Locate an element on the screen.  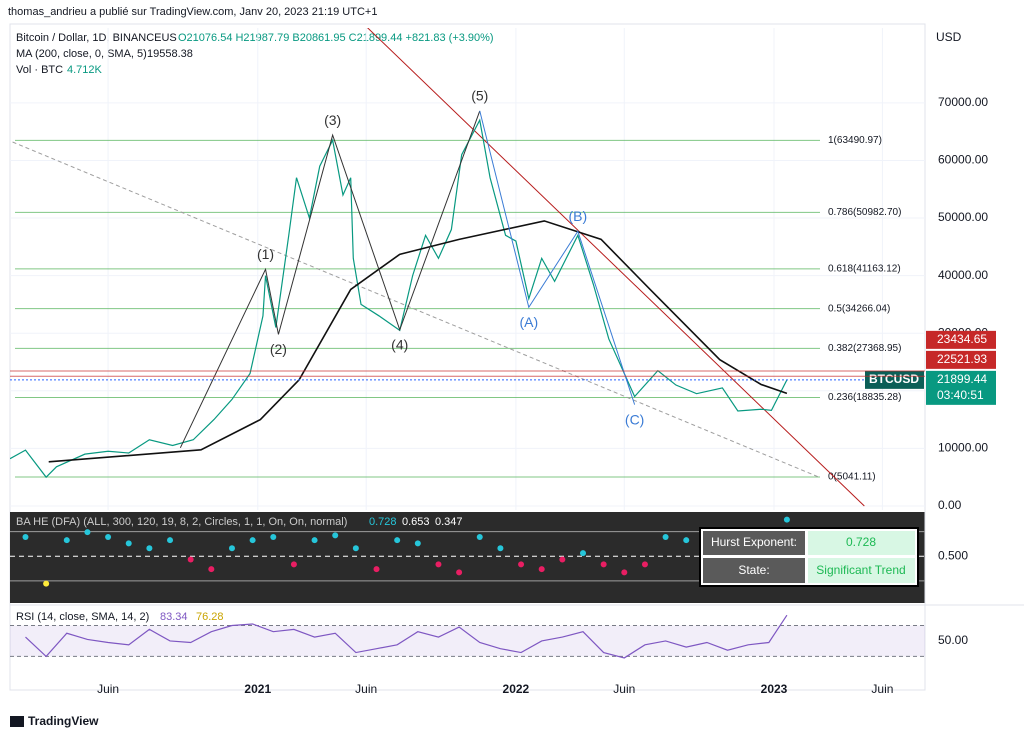
price-label: 23434.65 is located at coordinates (962, 339).